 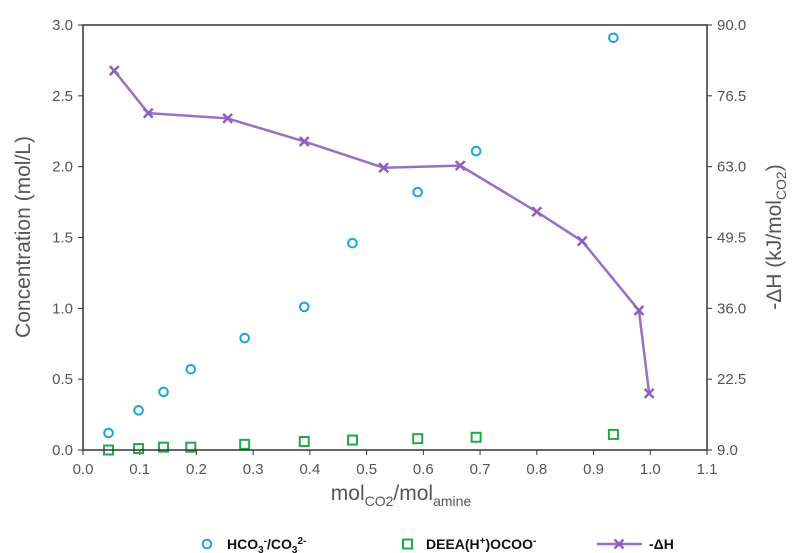 I want to click on y2-tick-label: 9.0, so click(x=727, y=450).